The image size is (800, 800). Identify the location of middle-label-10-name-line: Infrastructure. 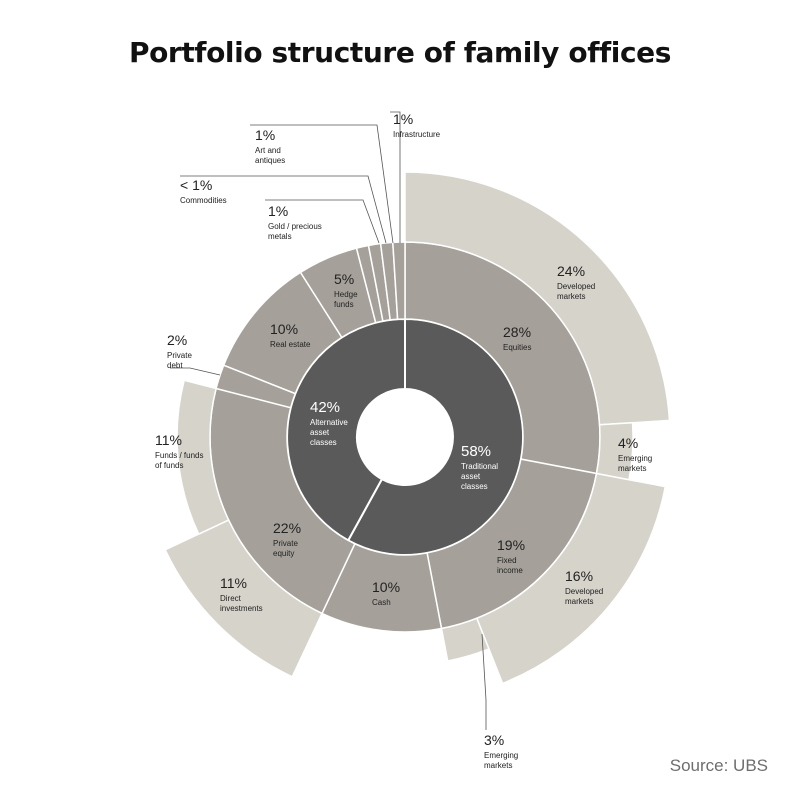
(417, 134).